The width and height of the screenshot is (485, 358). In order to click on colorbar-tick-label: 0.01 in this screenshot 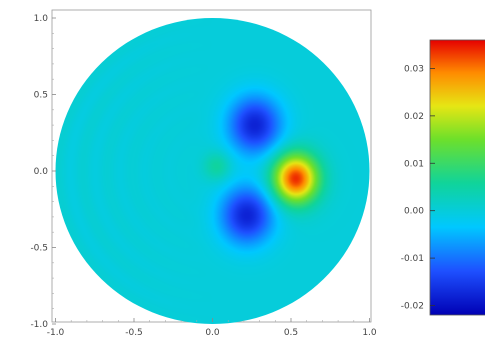, I will do `click(414, 164)`.